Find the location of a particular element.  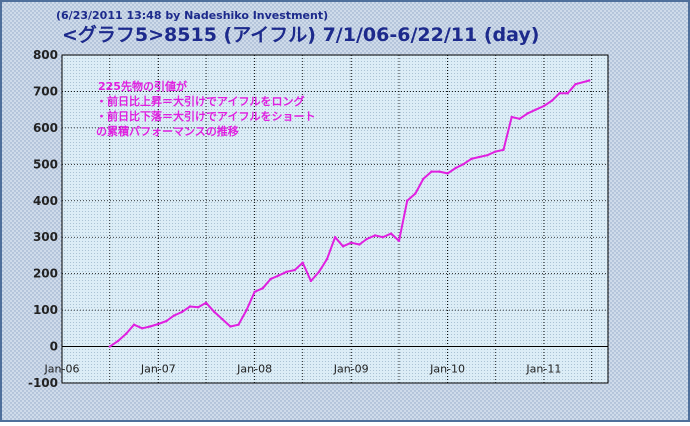

y-axis-ticks: -100 0 100 200 300 400 500 600 700 800 is located at coordinates (43, 219).